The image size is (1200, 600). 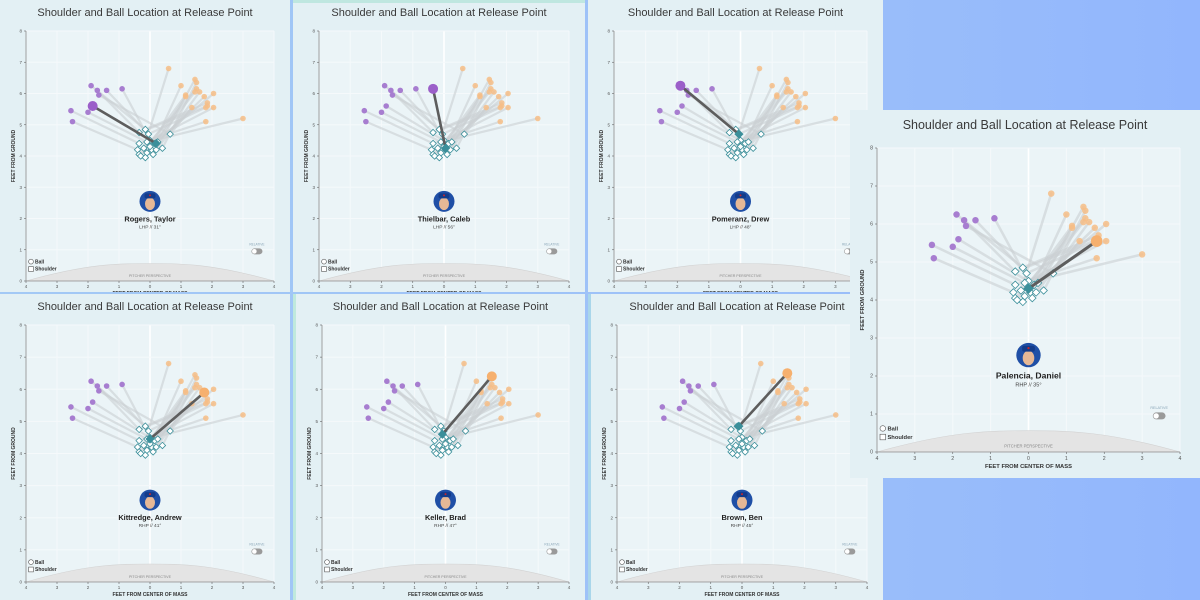 I want to click on player-name: Pomeranz, Drew, so click(x=741, y=218).